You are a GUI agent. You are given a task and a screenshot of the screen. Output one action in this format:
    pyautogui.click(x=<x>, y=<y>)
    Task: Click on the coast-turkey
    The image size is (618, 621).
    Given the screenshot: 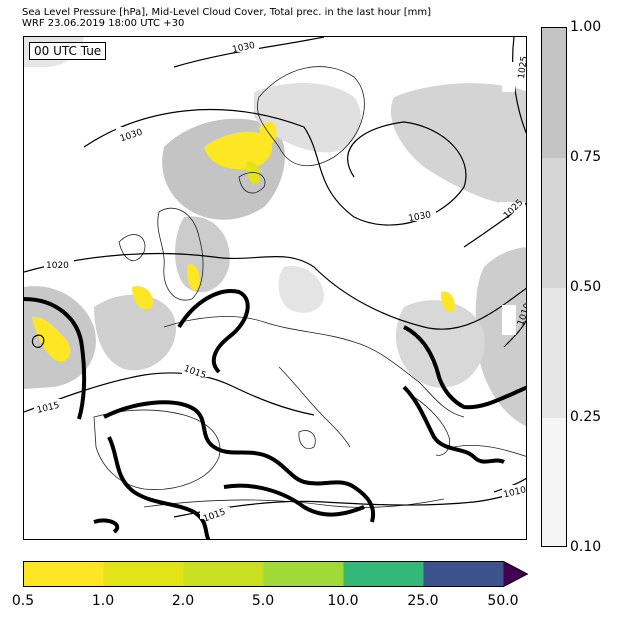 What is the action you would take?
    pyautogui.click(x=489, y=450)
    